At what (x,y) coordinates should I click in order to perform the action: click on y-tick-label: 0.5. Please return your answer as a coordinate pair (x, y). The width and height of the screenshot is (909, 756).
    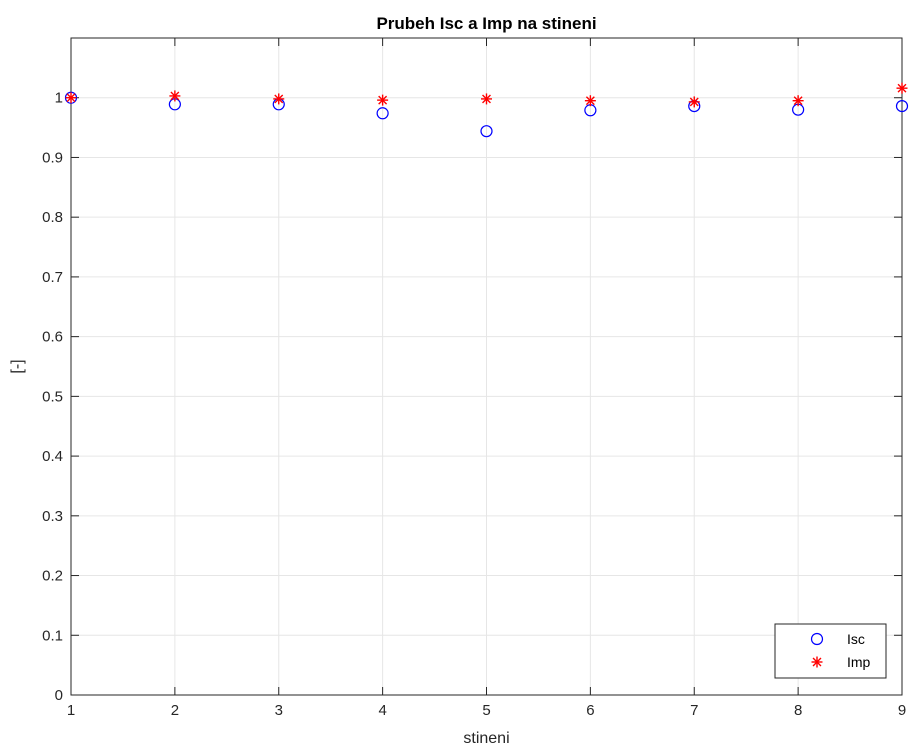
    Looking at the image, I should click on (52, 396).